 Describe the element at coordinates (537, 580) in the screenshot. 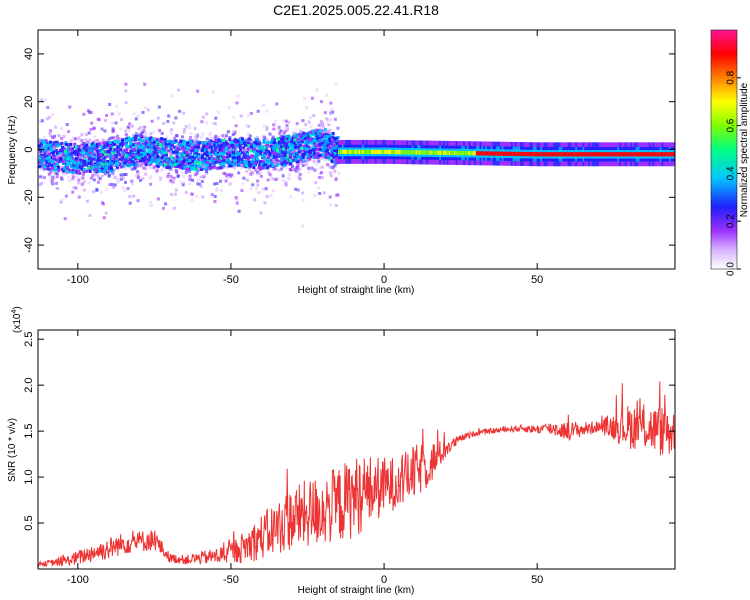

I see `x-tick-label: 50` at that location.